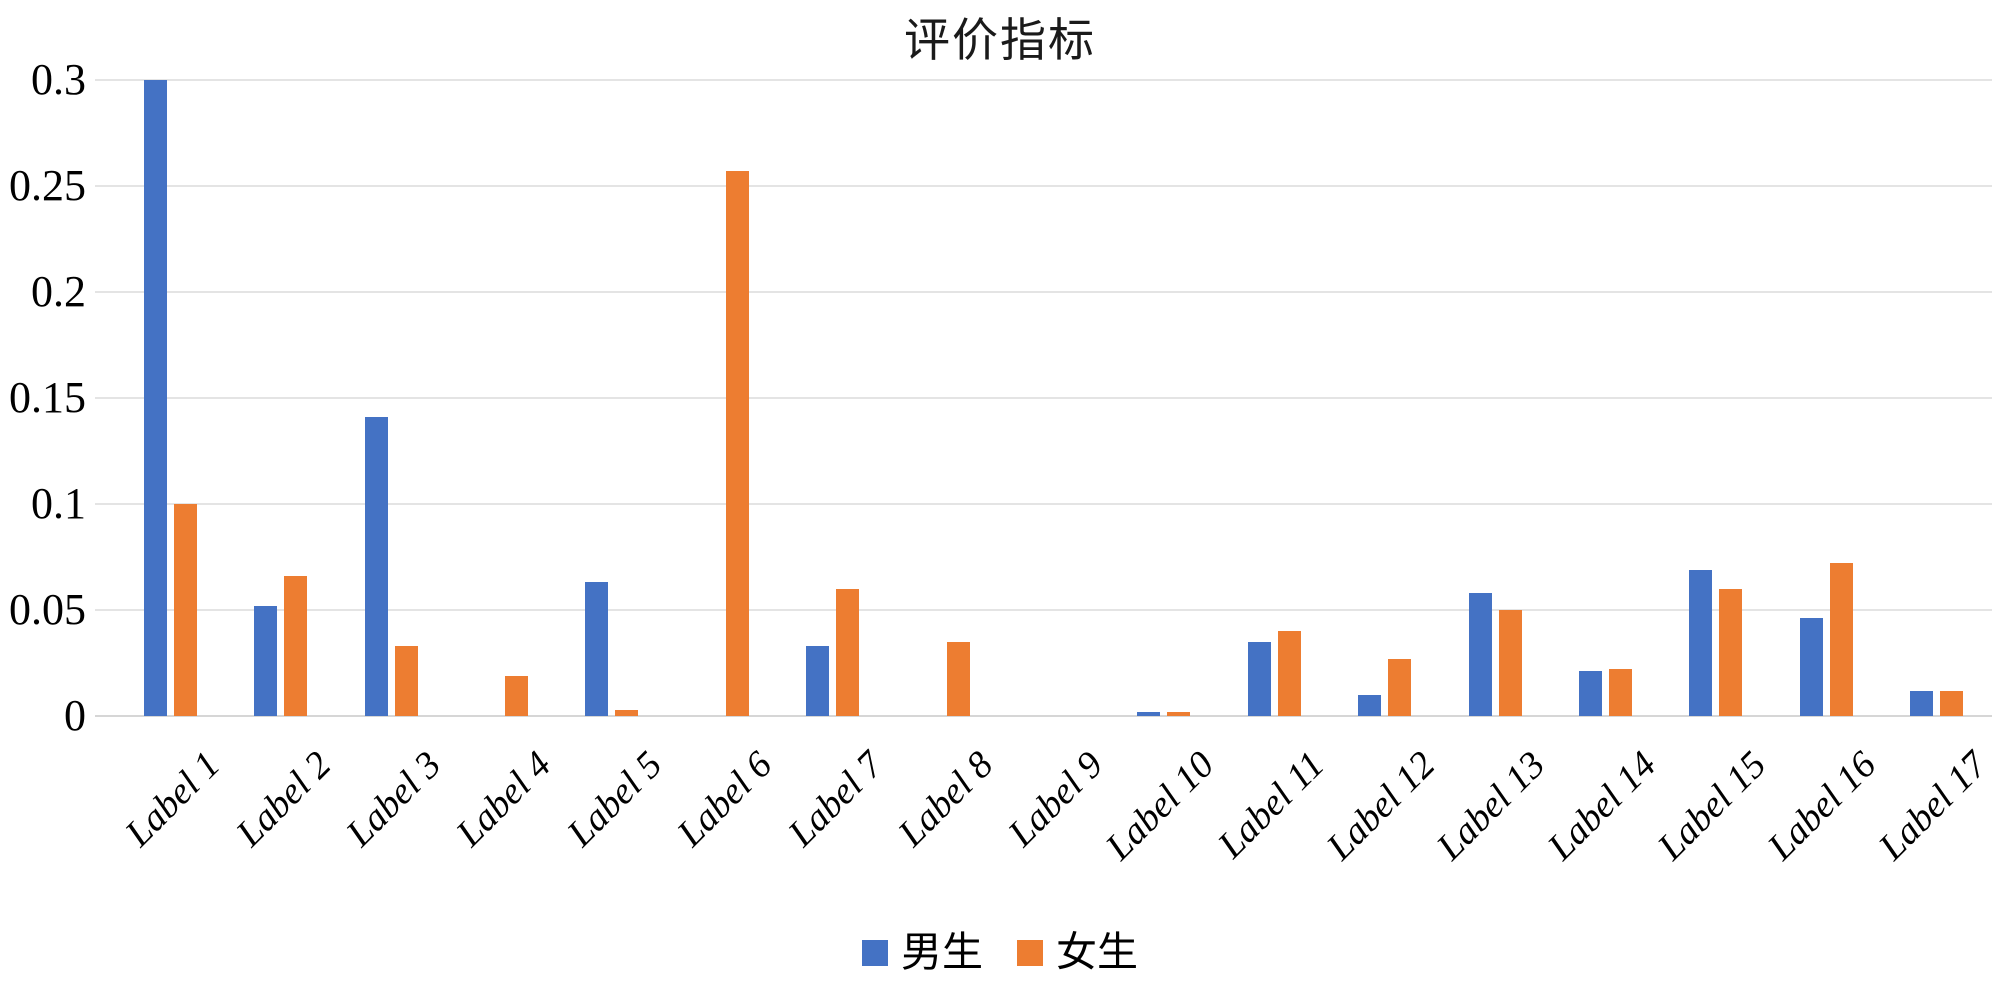  I want to click on x-category-label: Label 11, so click(1271, 805).